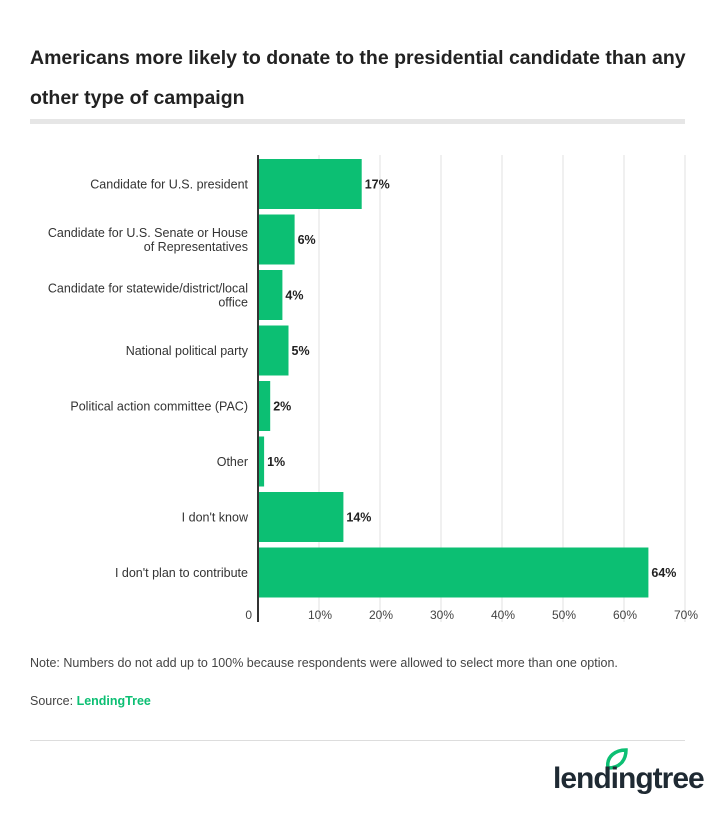 The height and width of the screenshot is (822, 715). I want to click on category-label: Other, so click(232, 462).